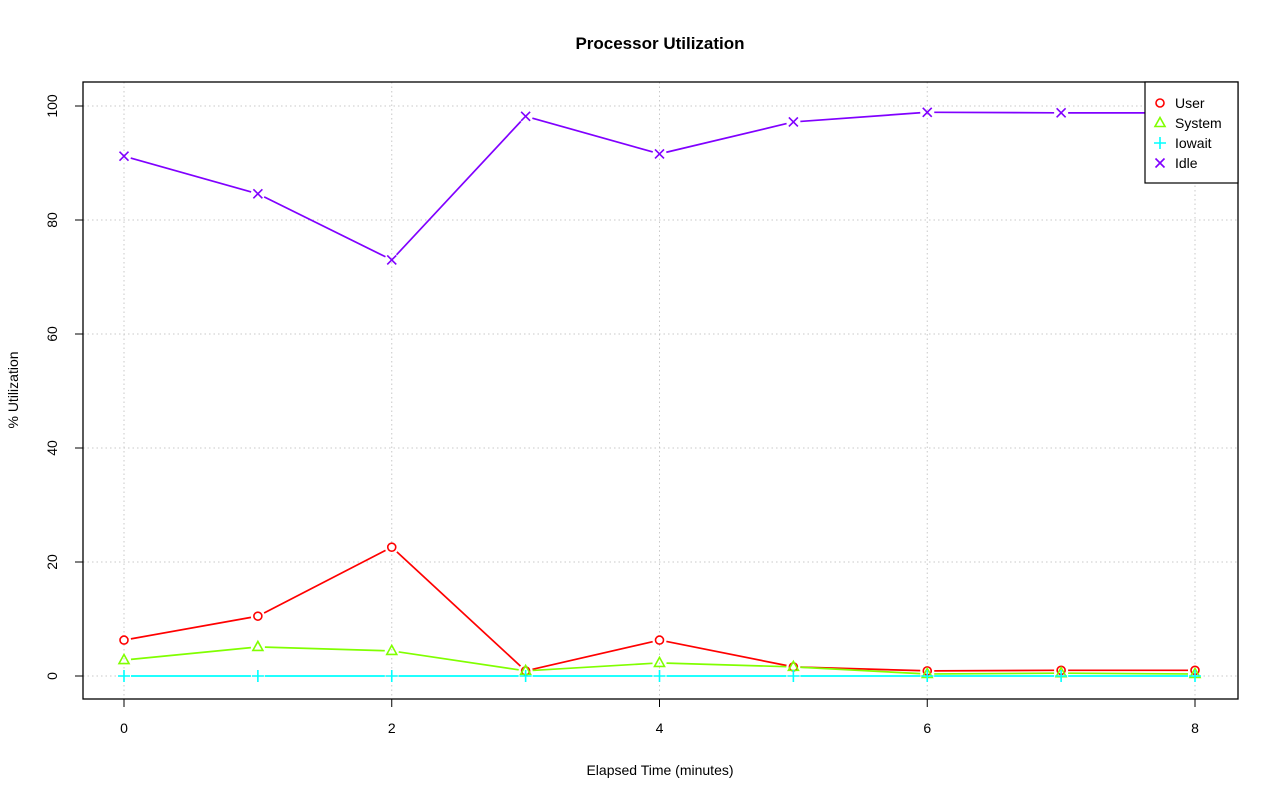  Describe the element at coordinates (1190, 103) in the screenshot. I see `legend-label: User` at that location.